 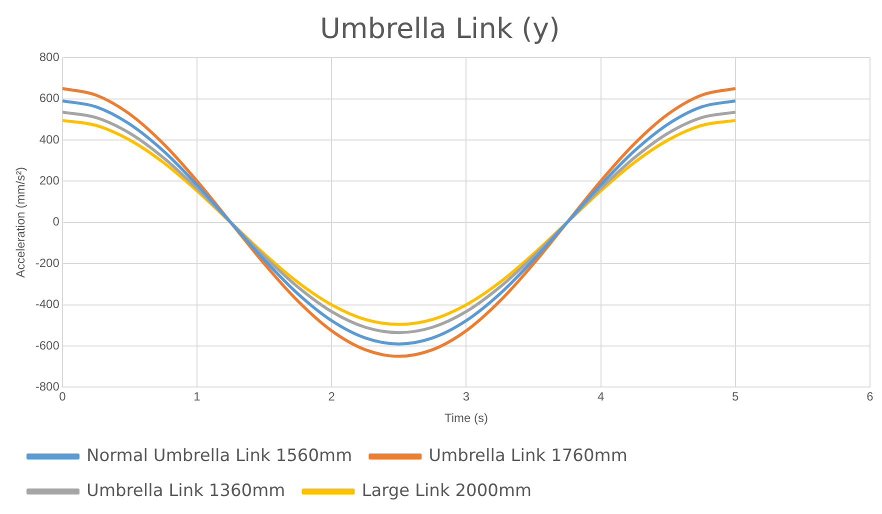 What do you see at coordinates (736, 397) in the screenshot?
I see `x-tick-label: 5` at bounding box center [736, 397].